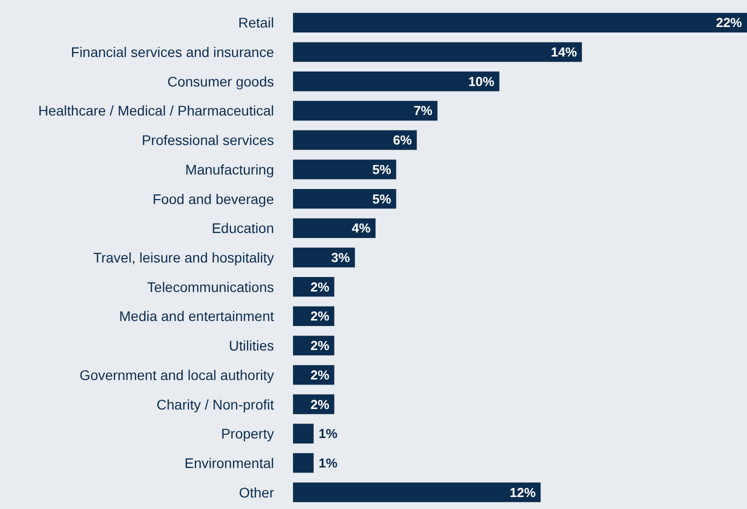  I want to click on y-tick-label: Consumer goods, so click(220, 81).